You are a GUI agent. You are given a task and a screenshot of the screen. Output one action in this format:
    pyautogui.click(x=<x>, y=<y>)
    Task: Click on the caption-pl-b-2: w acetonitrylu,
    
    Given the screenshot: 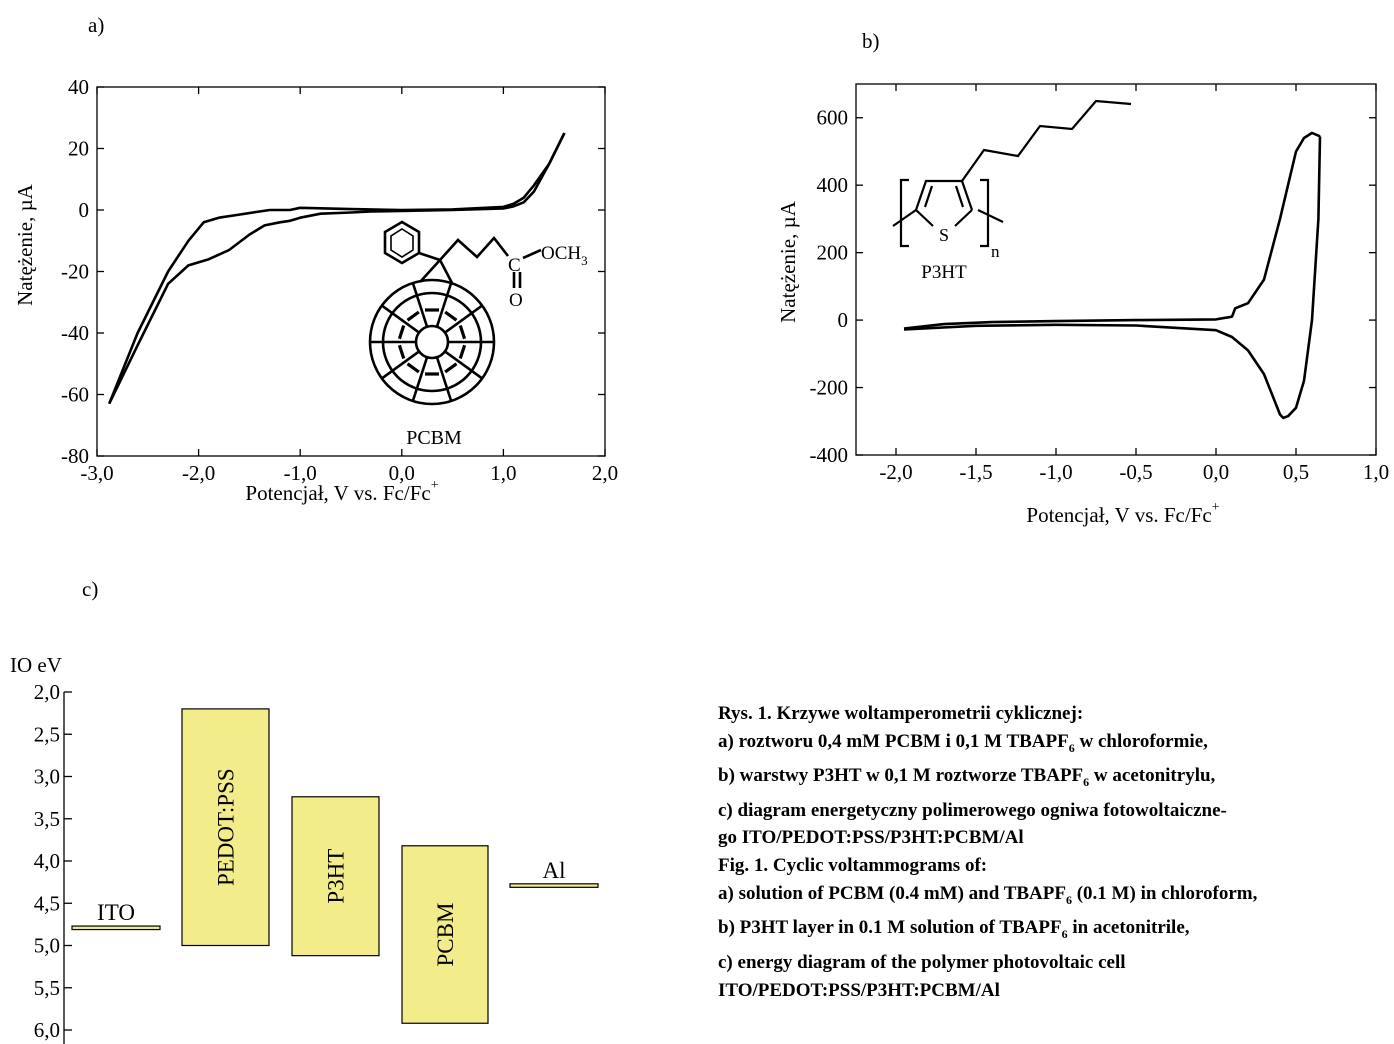 What is the action you would take?
    pyautogui.click(x=1152, y=776)
    